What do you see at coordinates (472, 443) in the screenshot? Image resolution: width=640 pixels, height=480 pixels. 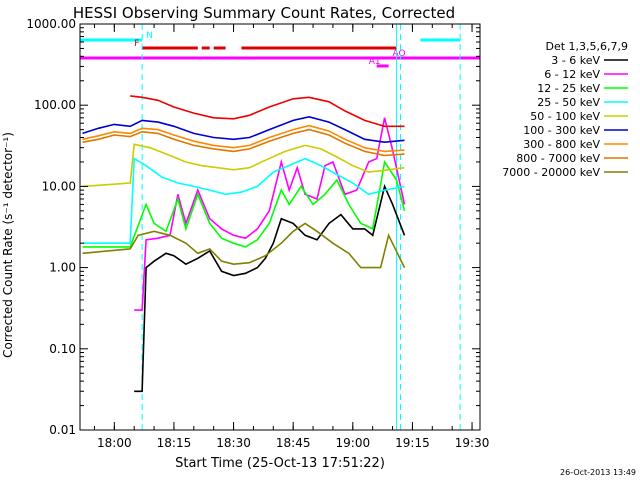 I see `x-tick-label: 19:30` at bounding box center [472, 443].